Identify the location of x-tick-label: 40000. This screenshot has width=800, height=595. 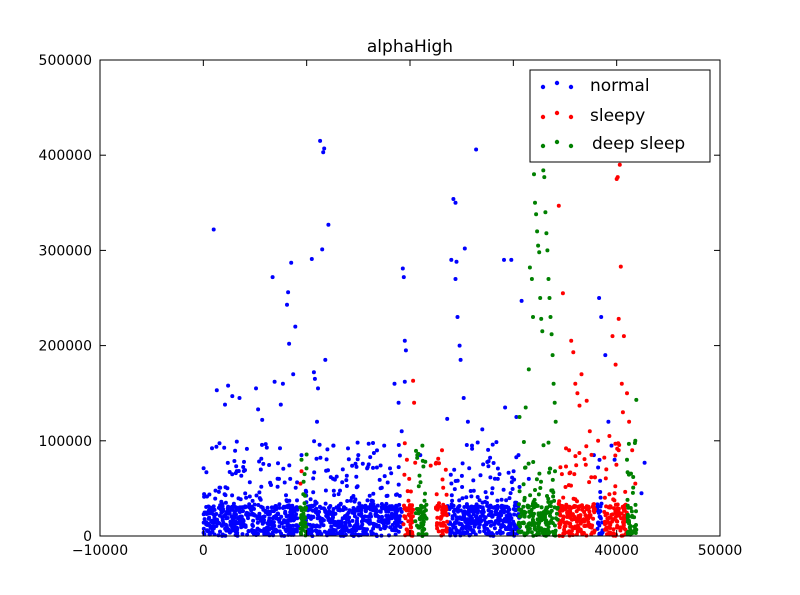
(616, 551).